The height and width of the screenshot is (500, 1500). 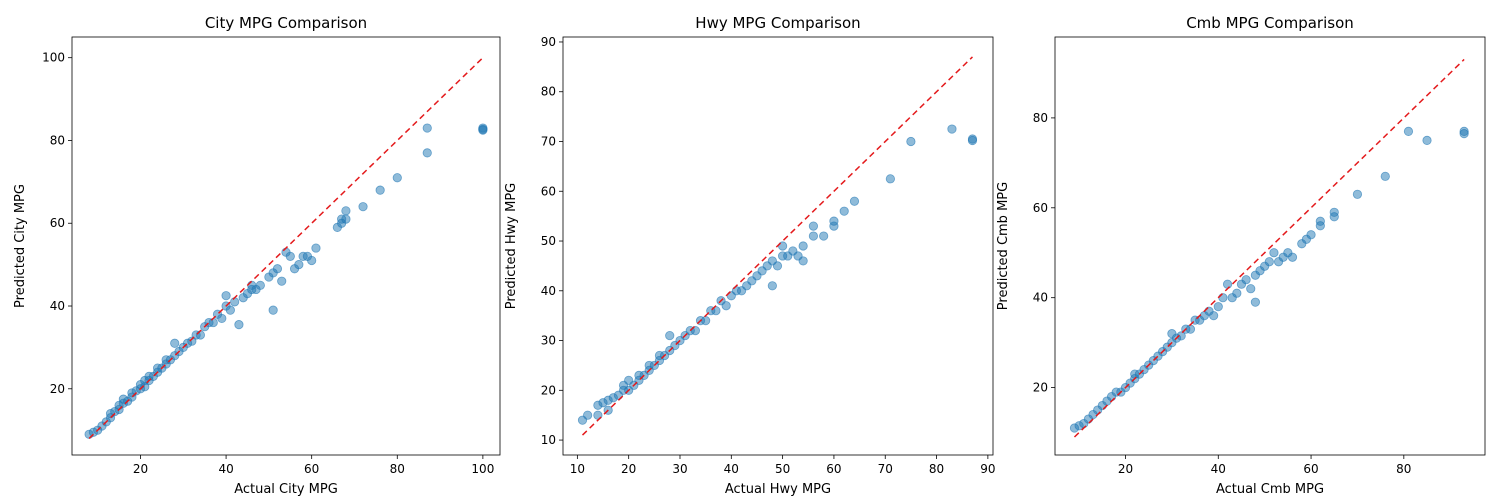 I want to click on chart-title: Cmb MPG Comparison, so click(x=1270, y=23).